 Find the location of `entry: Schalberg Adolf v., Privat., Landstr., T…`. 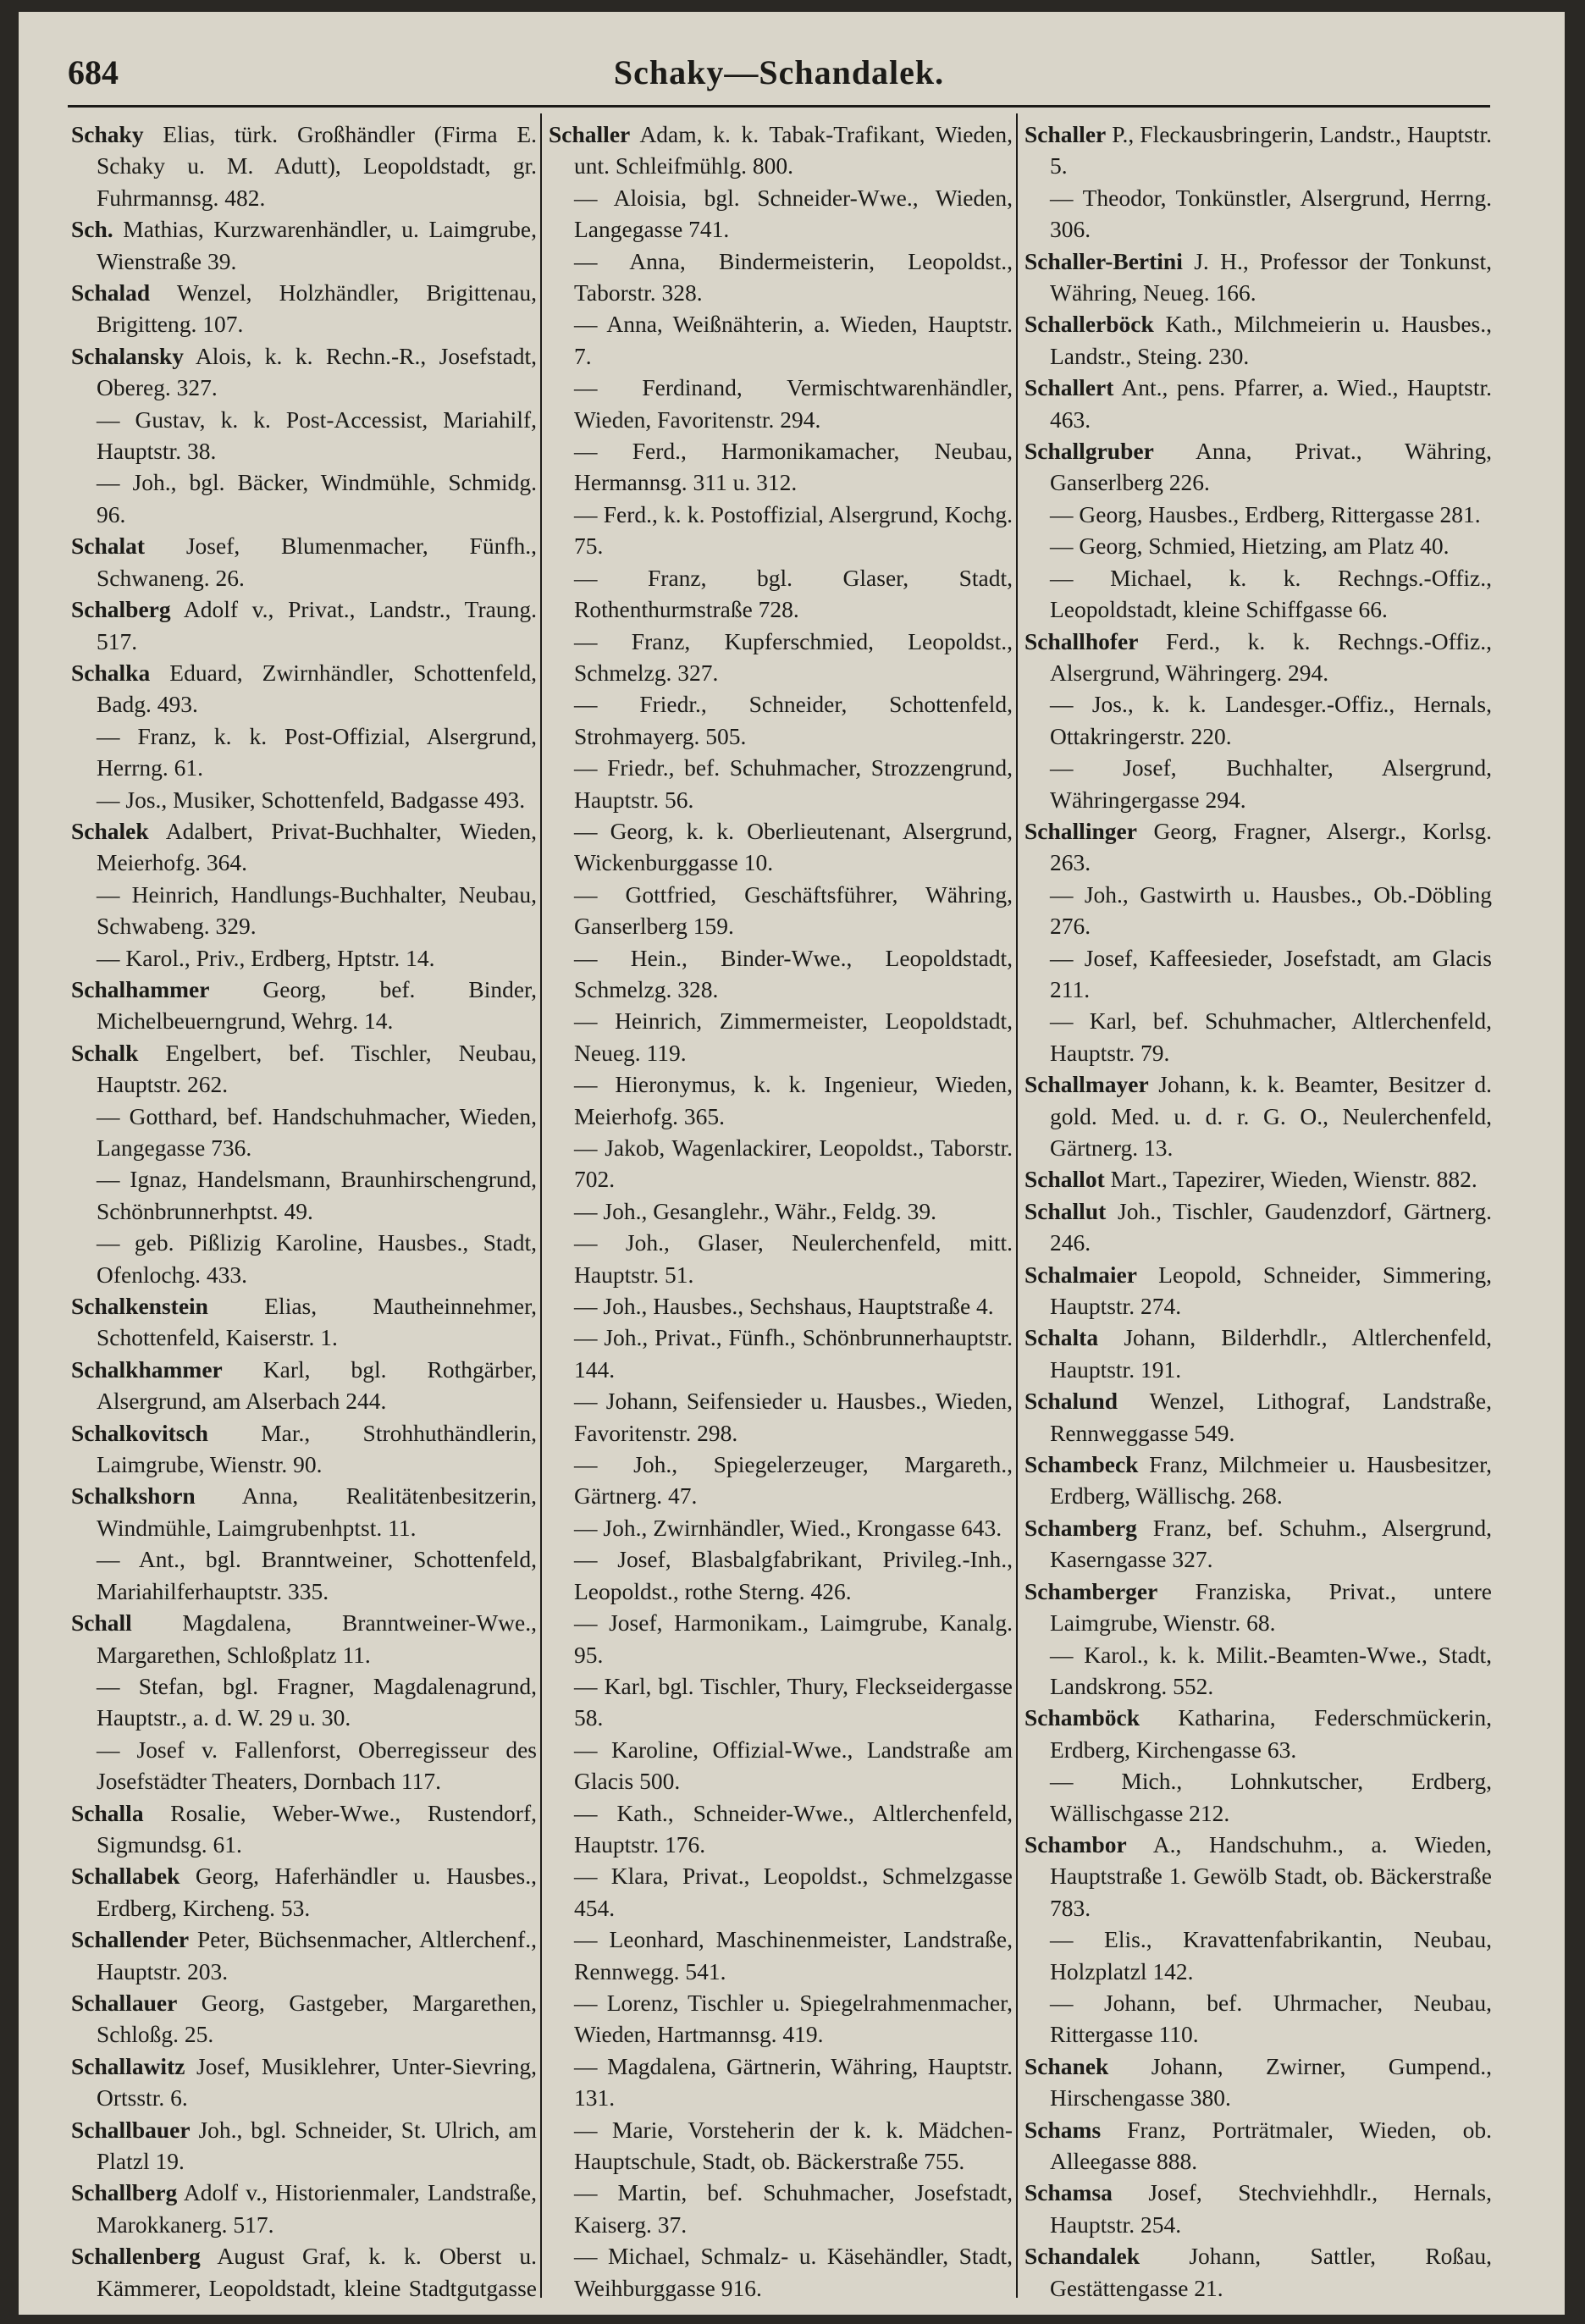

entry: Schalberg Adolf v., Privat., Landstr., T… is located at coordinates (304, 625).